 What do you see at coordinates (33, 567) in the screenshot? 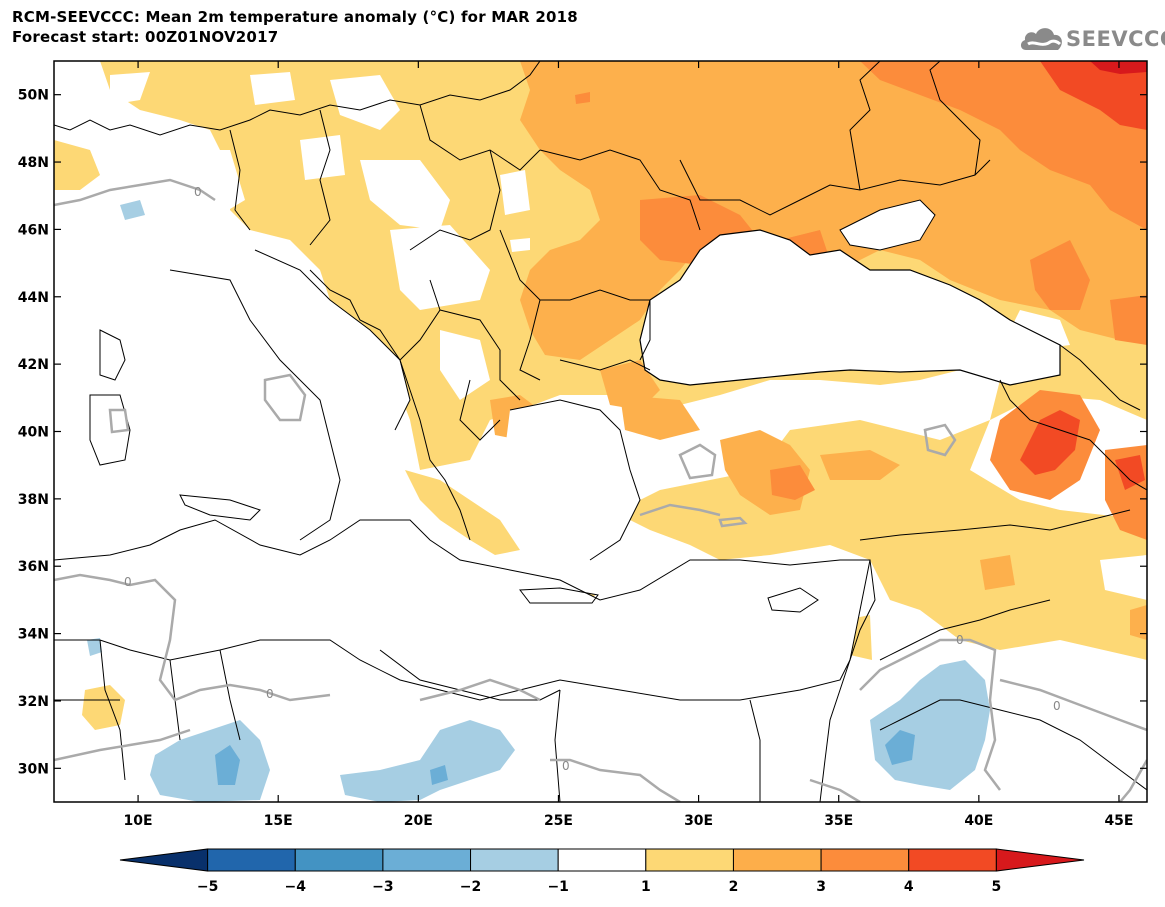
I see `lat-tick-label: 36N` at bounding box center [33, 567].